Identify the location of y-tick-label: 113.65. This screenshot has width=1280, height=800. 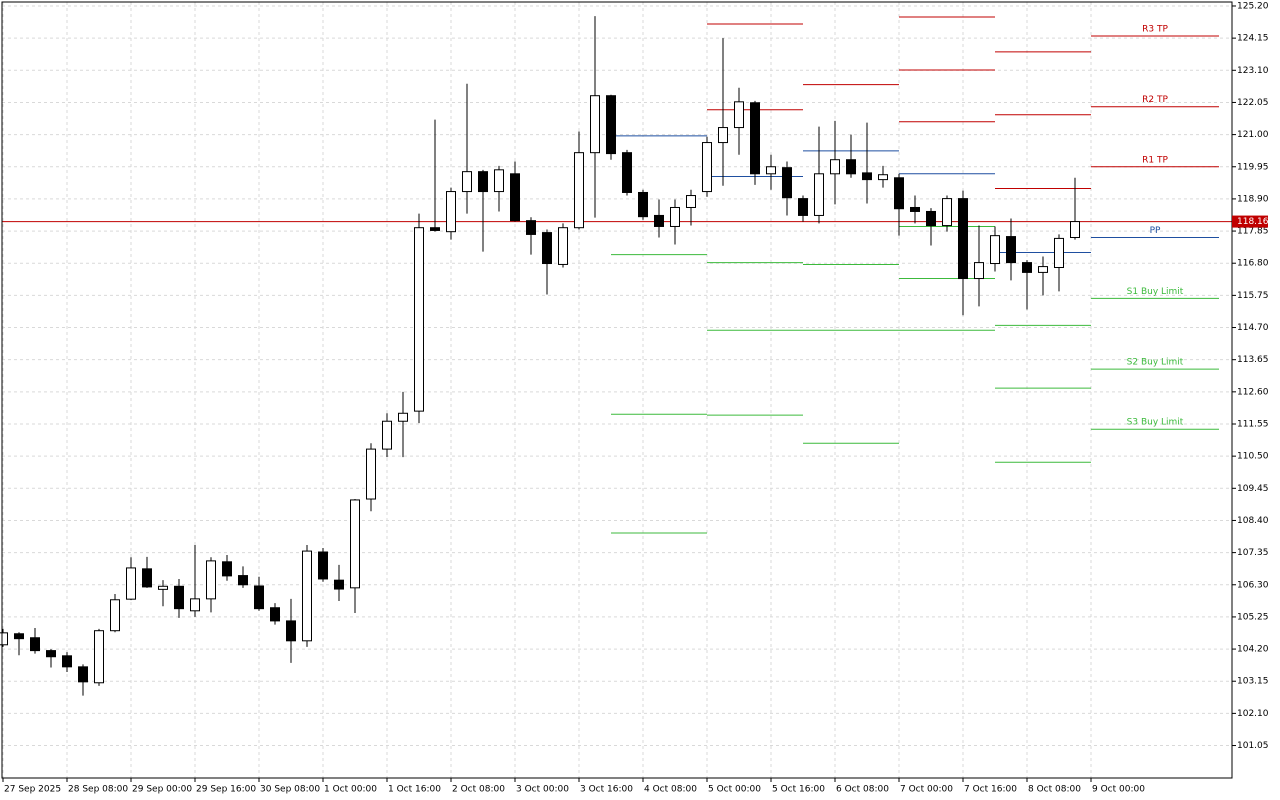
(1253, 360).